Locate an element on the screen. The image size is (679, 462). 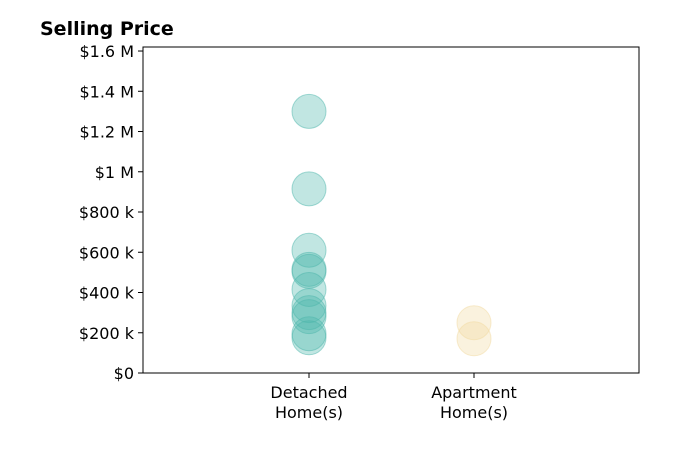
y-tick-label: $200 k is located at coordinates (107, 333).